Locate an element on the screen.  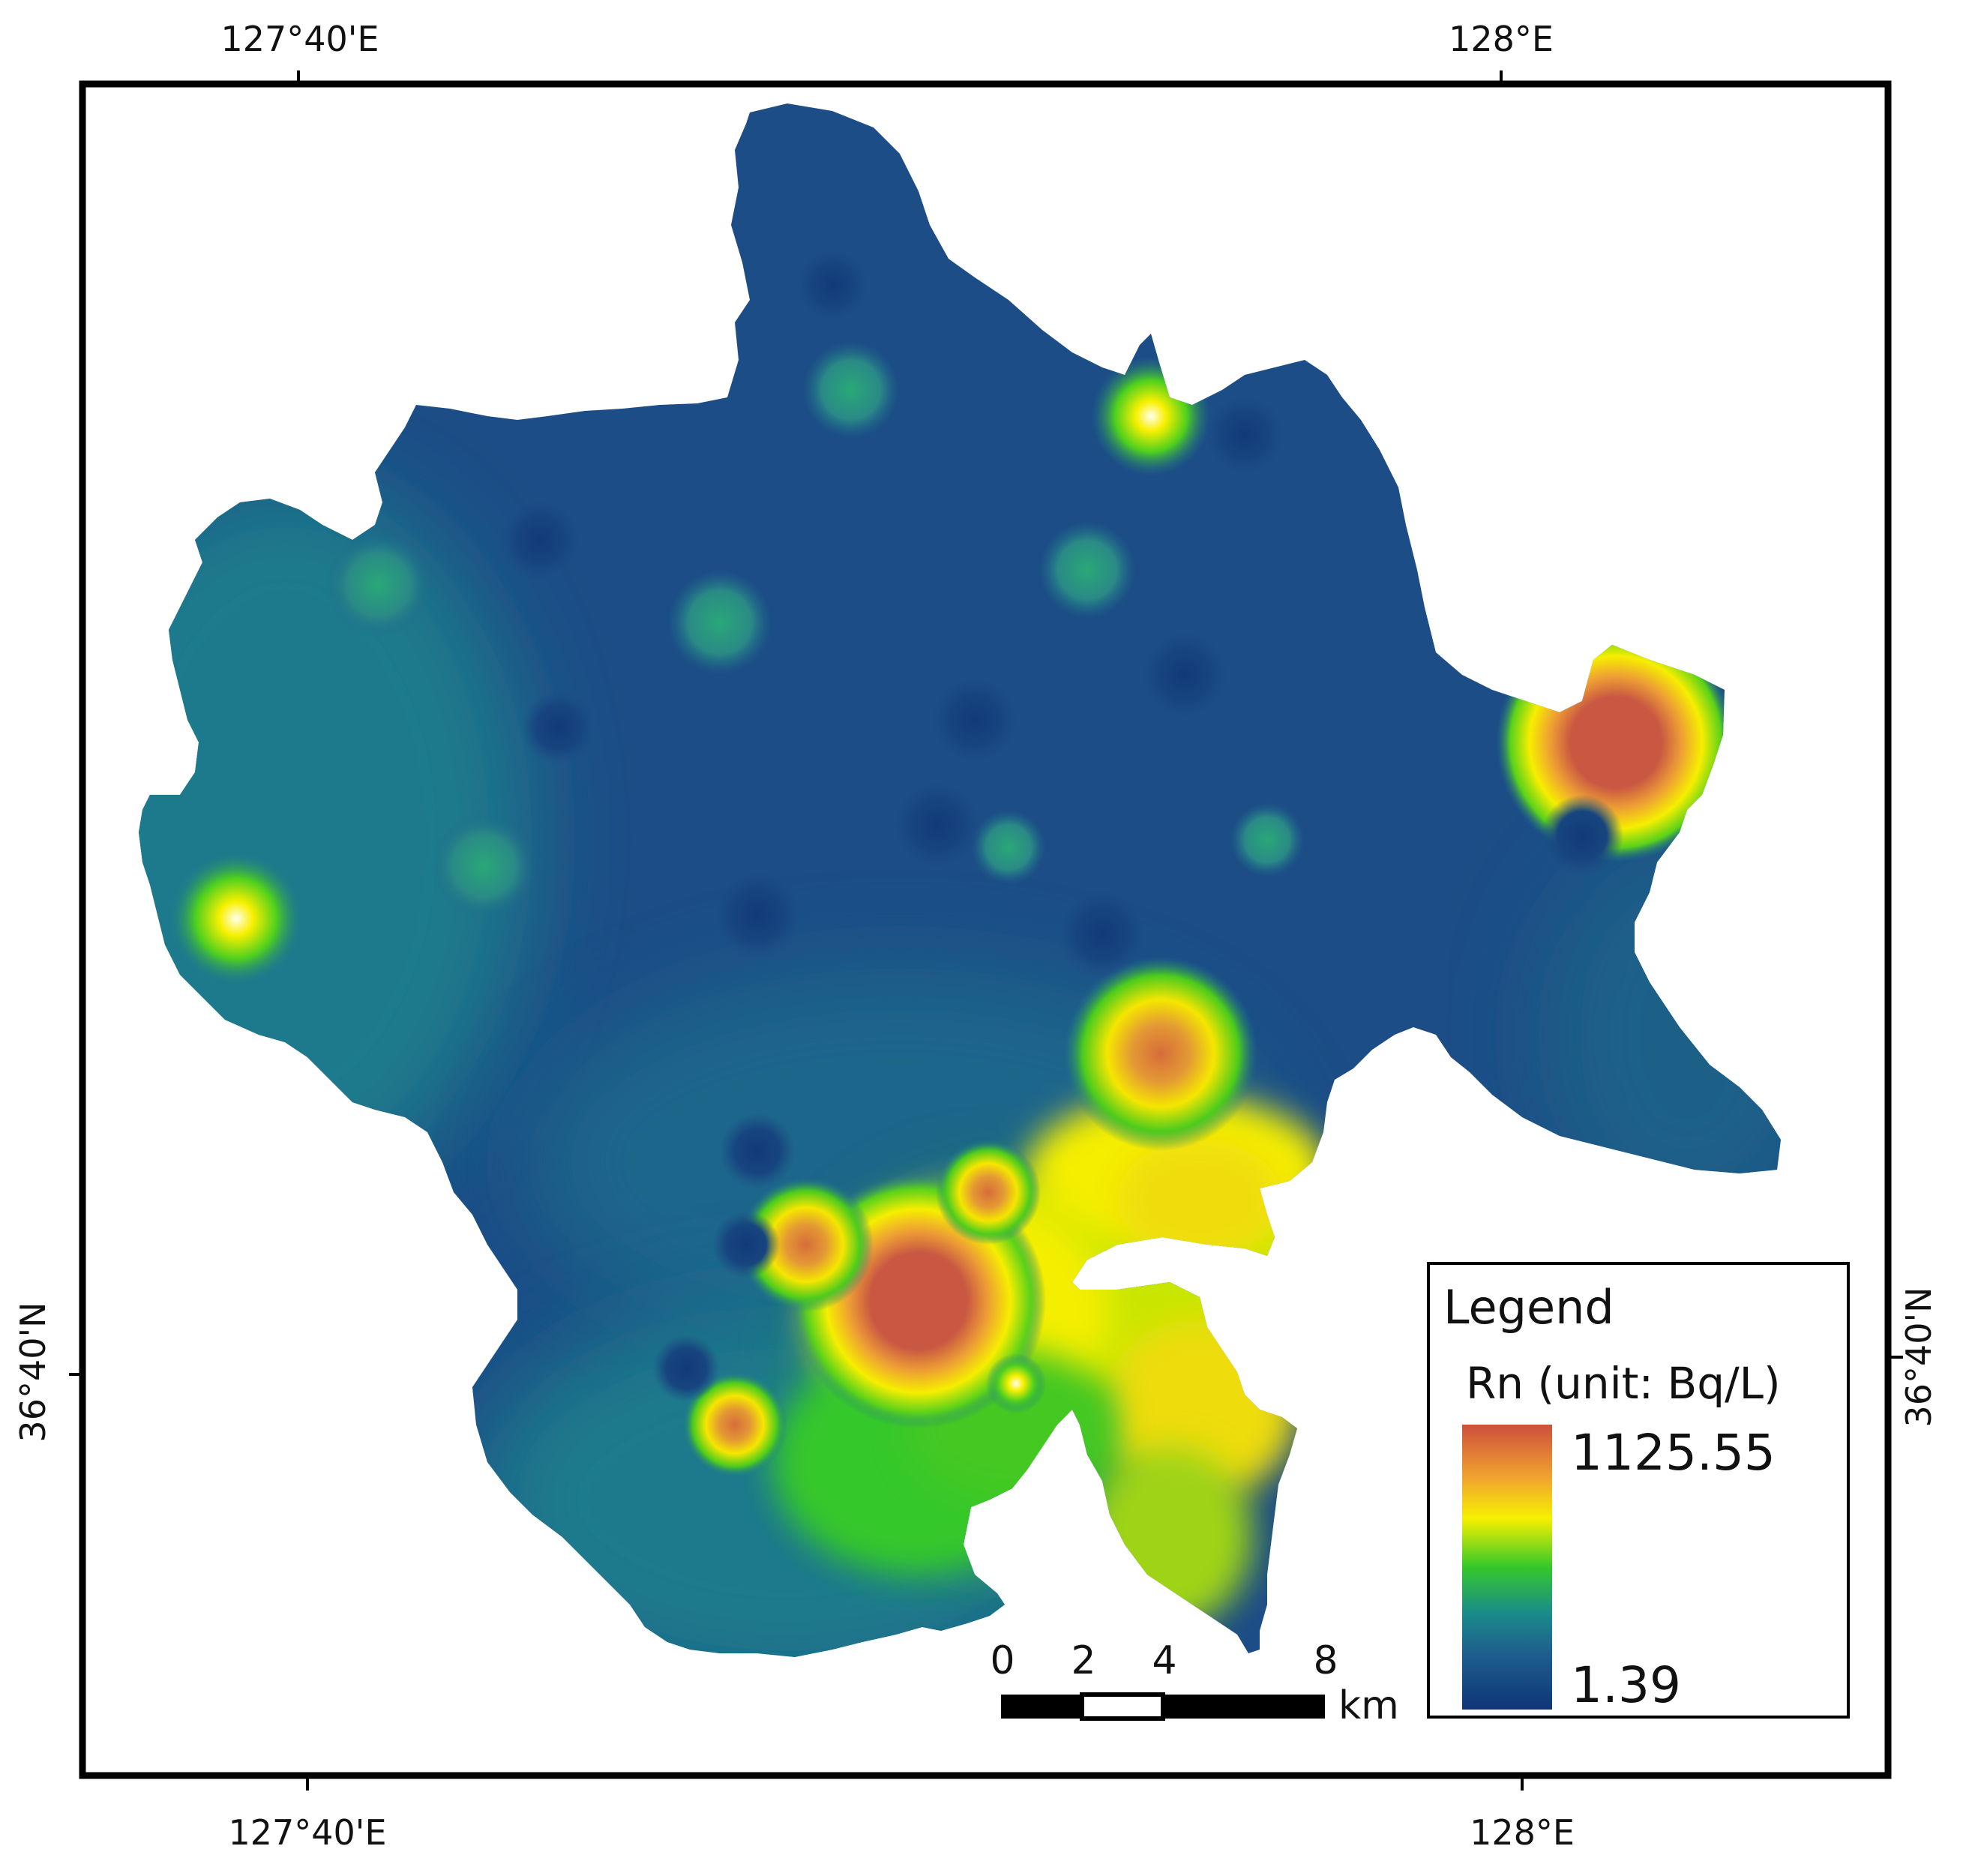
coord-label-top-left: 127°40'E is located at coordinates (299, 39).